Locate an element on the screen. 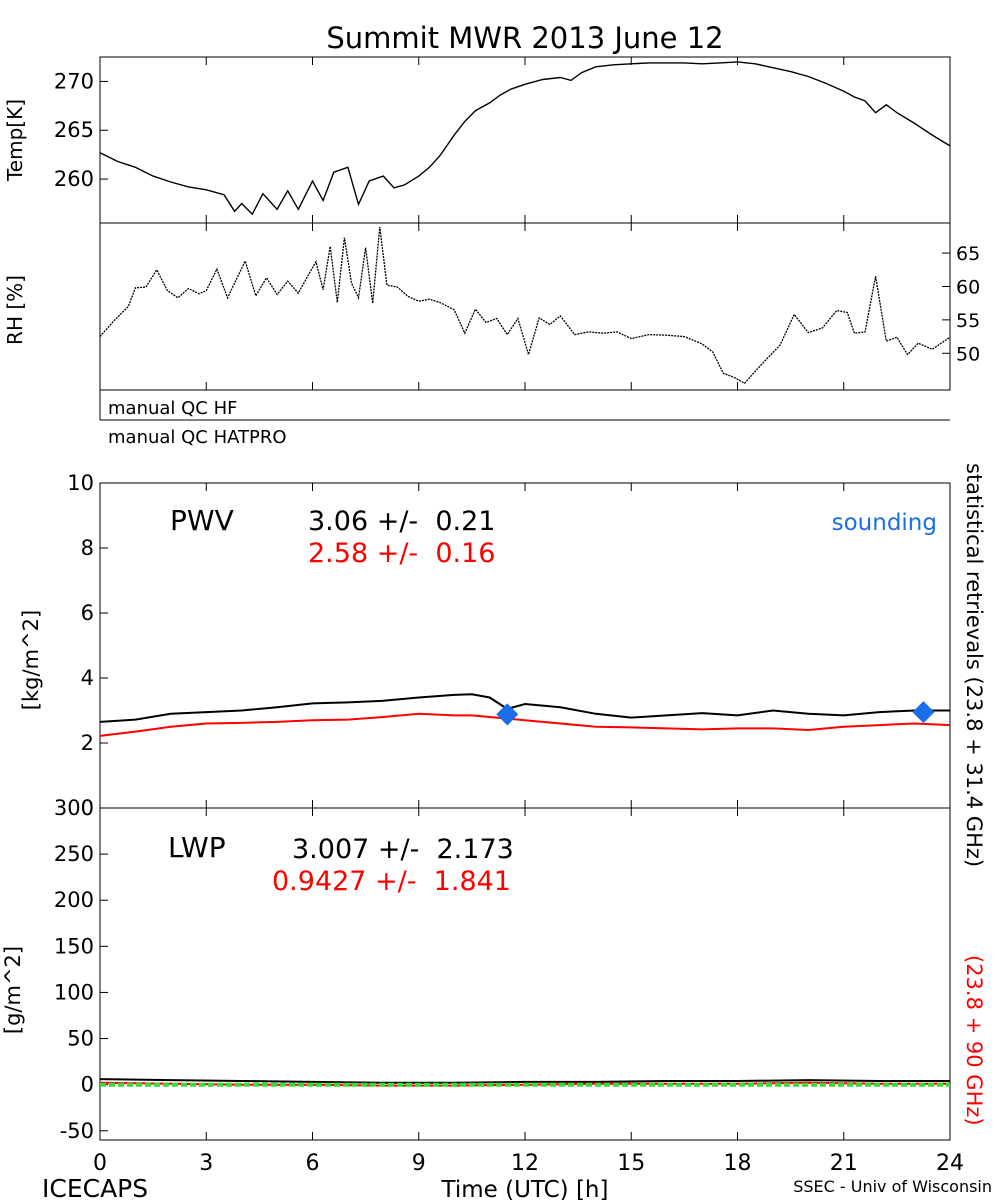  pwv-stat-black: 3.06 +/- 0.21 is located at coordinates (401, 521).